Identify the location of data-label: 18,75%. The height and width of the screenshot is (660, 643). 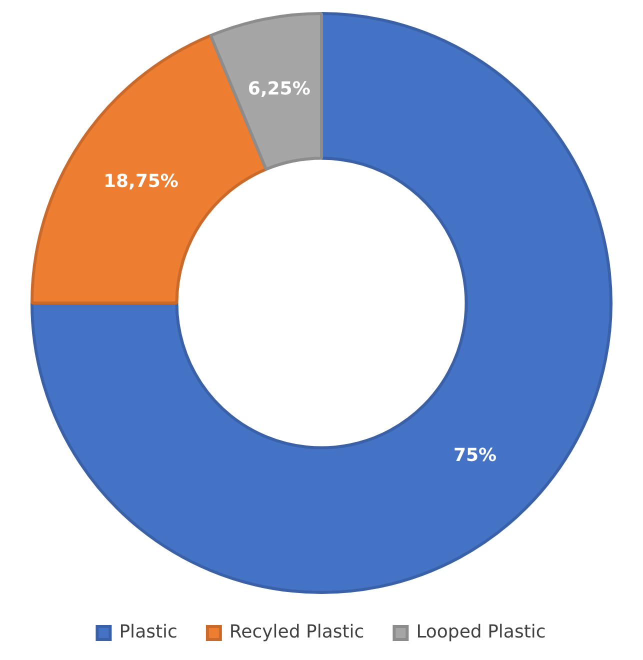
(140, 181).